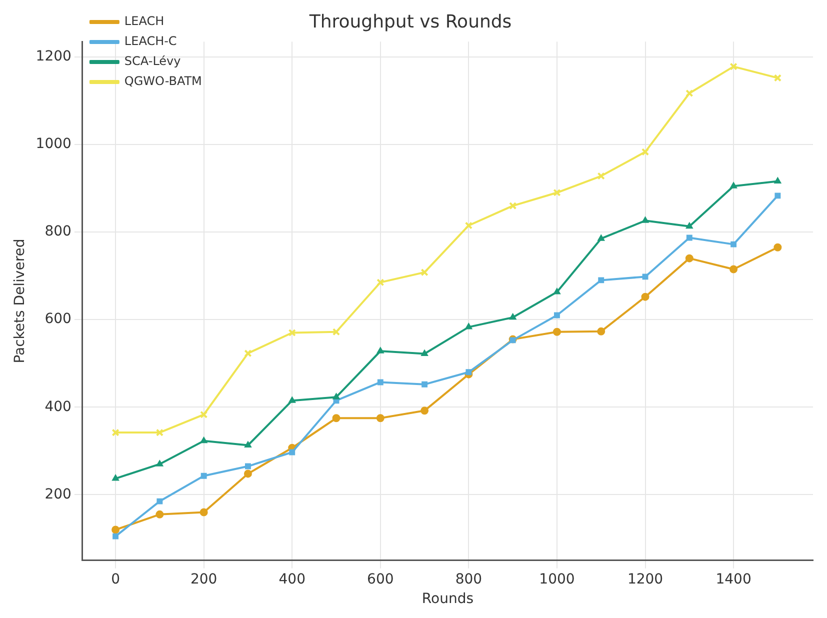 This screenshot has width=827, height=618. Describe the element at coordinates (204, 579) in the screenshot. I see `x-tick-label: 200` at that location.